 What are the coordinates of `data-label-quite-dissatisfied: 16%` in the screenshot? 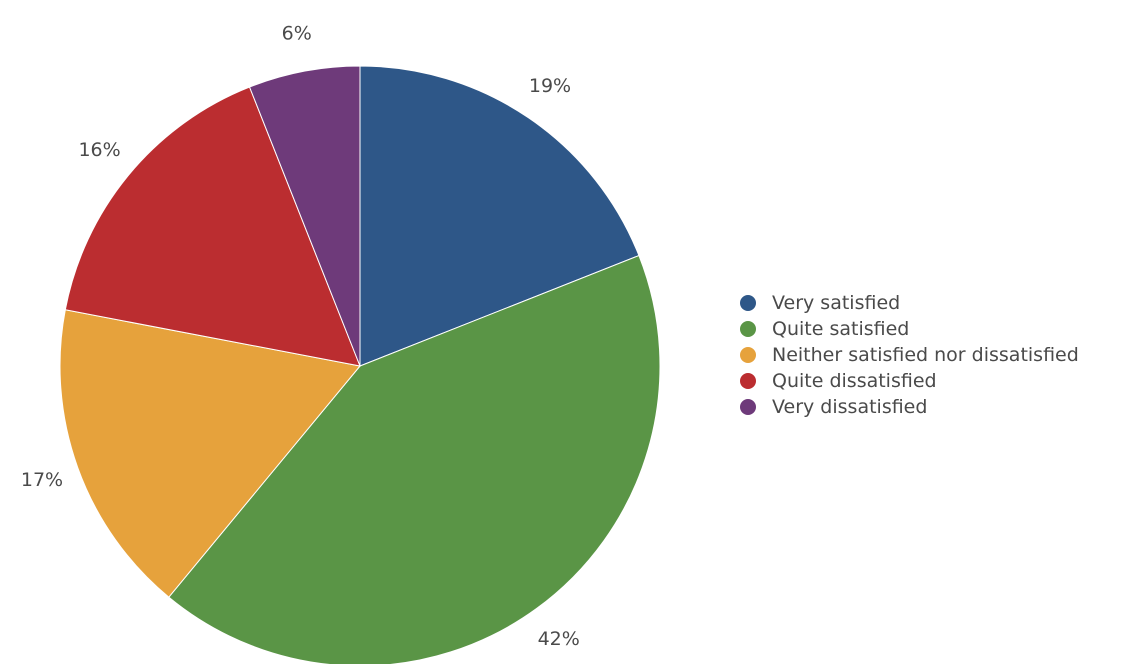 It's located at (99, 150).